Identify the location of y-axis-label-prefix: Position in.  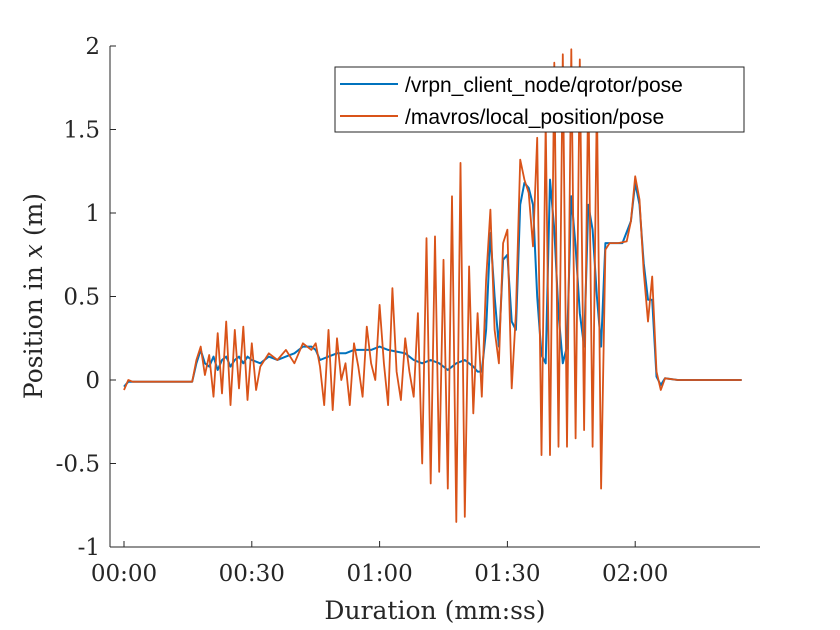
(33, 328).